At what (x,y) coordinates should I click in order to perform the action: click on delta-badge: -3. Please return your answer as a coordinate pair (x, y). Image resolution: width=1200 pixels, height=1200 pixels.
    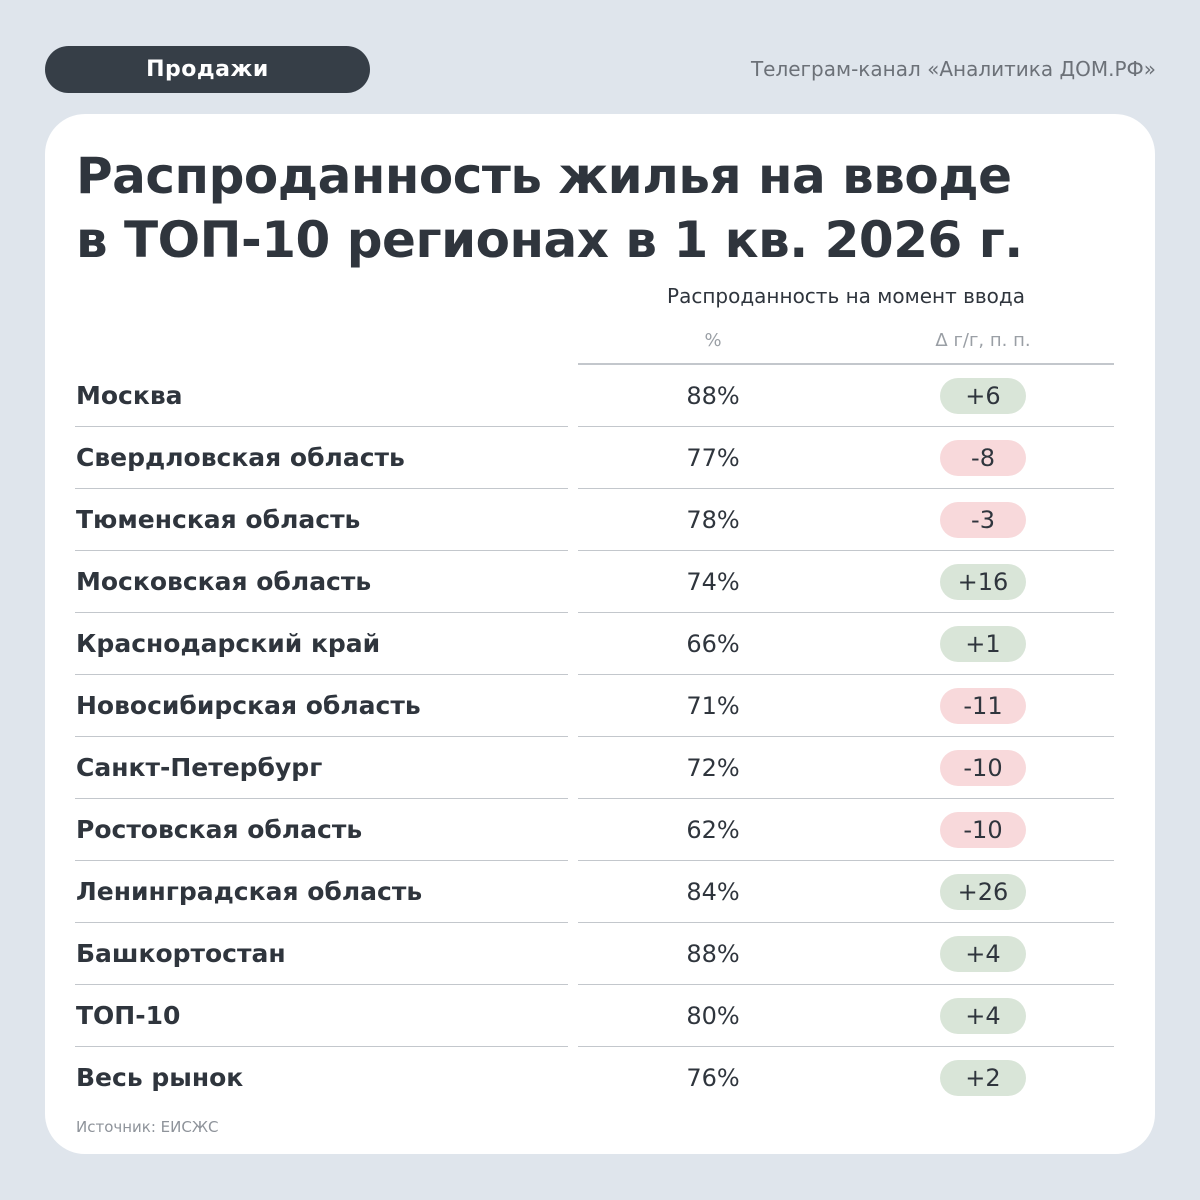
    Looking at the image, I should click on (983, 520).